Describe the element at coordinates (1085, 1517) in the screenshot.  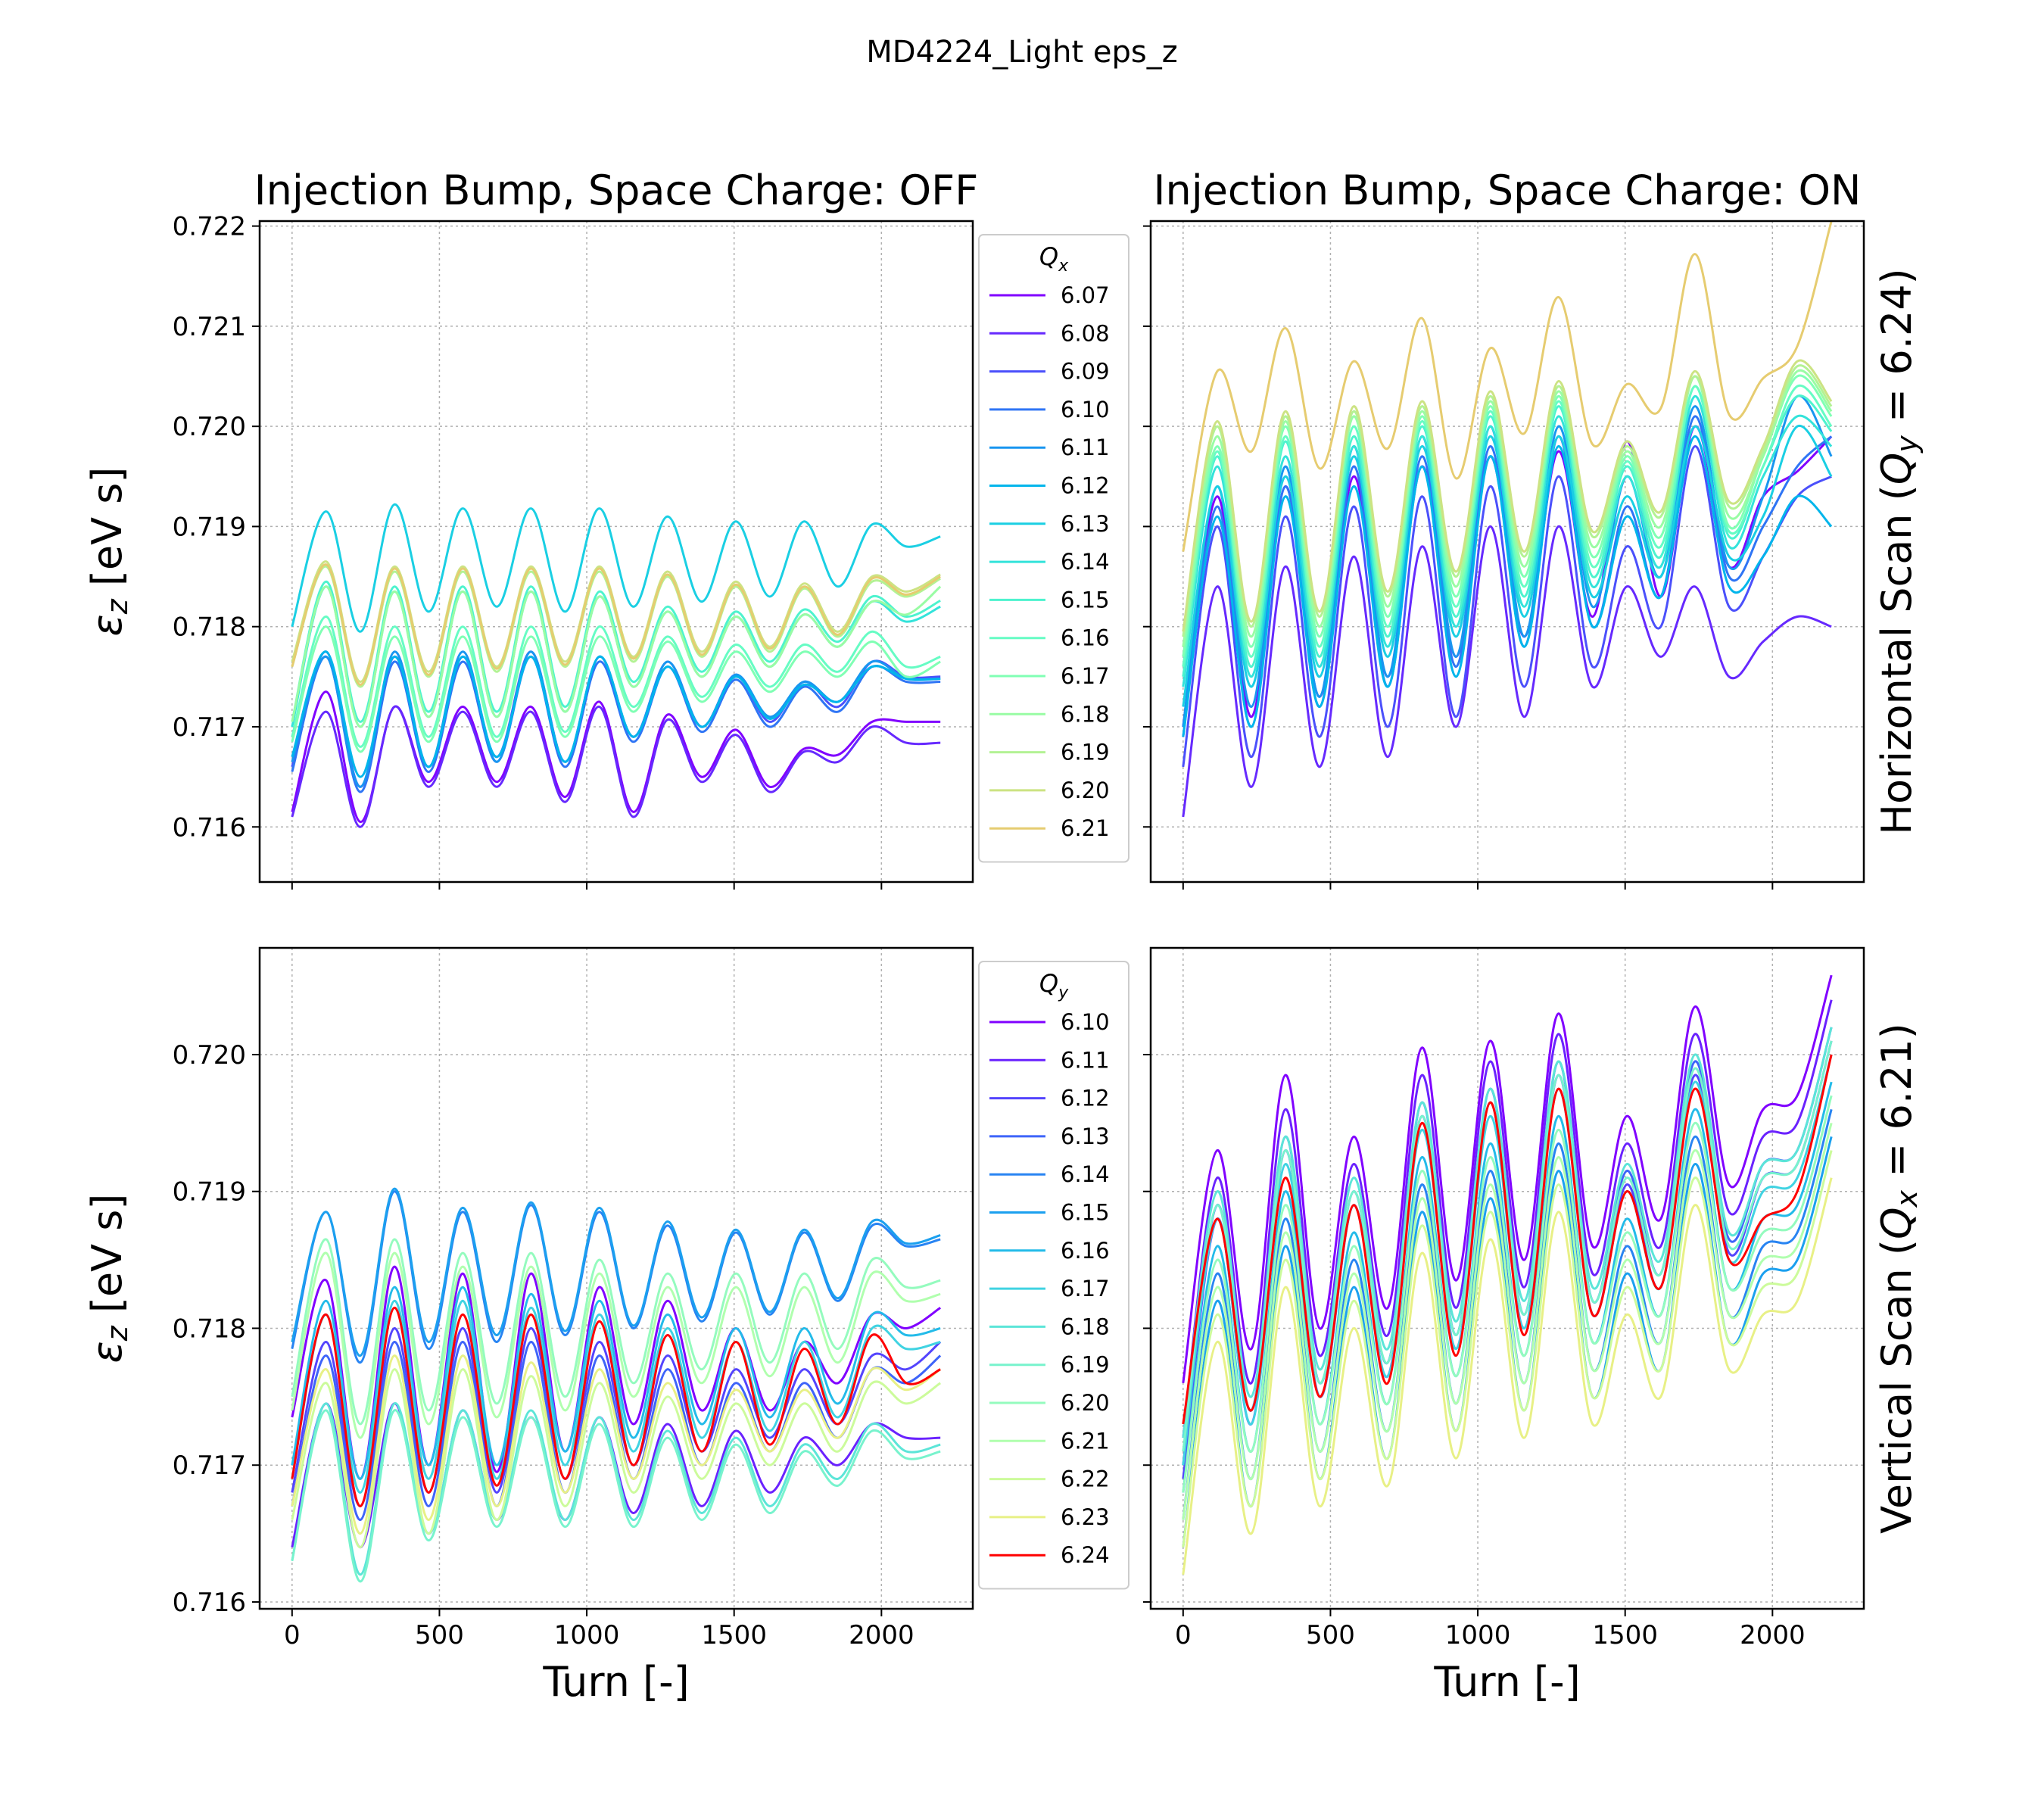
I see `legend-entry: 6.23` at that location.